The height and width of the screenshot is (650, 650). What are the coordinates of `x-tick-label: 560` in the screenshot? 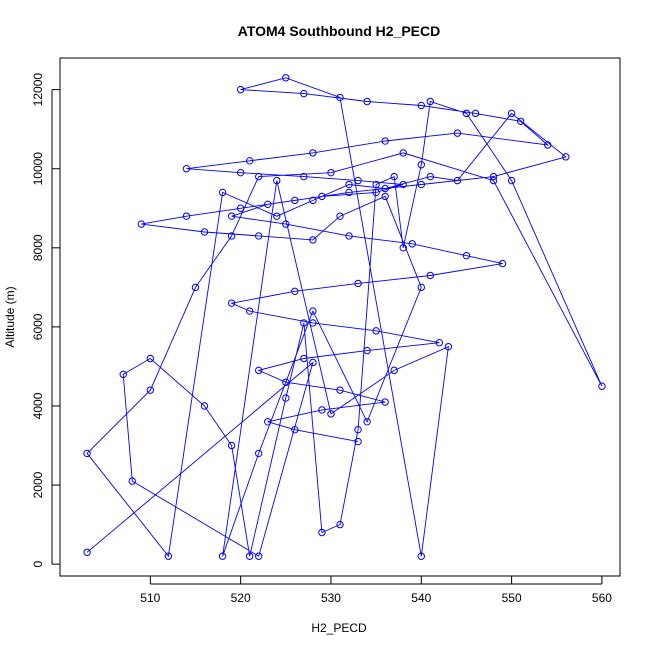 It's located at (602, 598).